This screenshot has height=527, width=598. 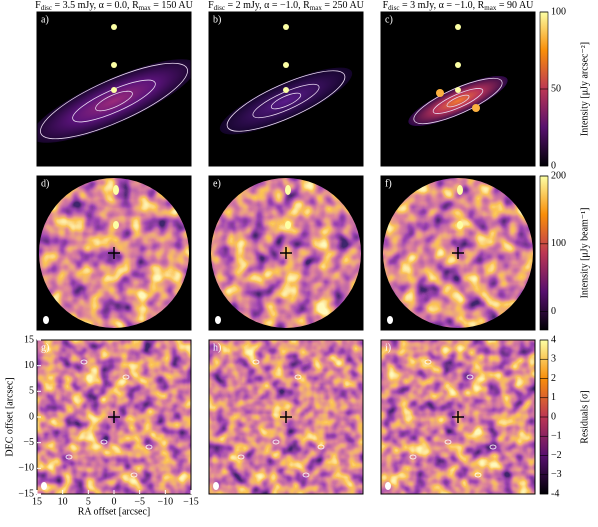 I want to click on x-tick-label: 5, so click(x=88, y=501).